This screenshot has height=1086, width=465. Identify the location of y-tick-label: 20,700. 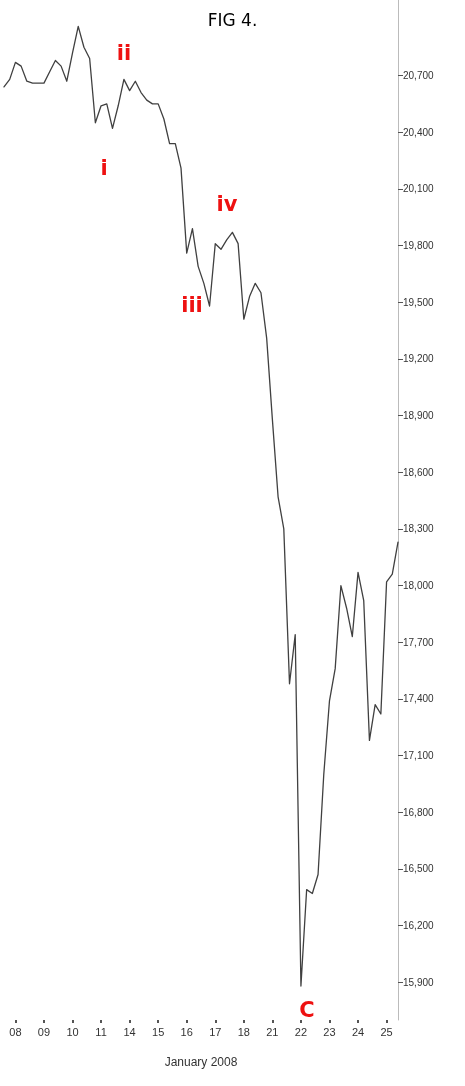
(419, 76).